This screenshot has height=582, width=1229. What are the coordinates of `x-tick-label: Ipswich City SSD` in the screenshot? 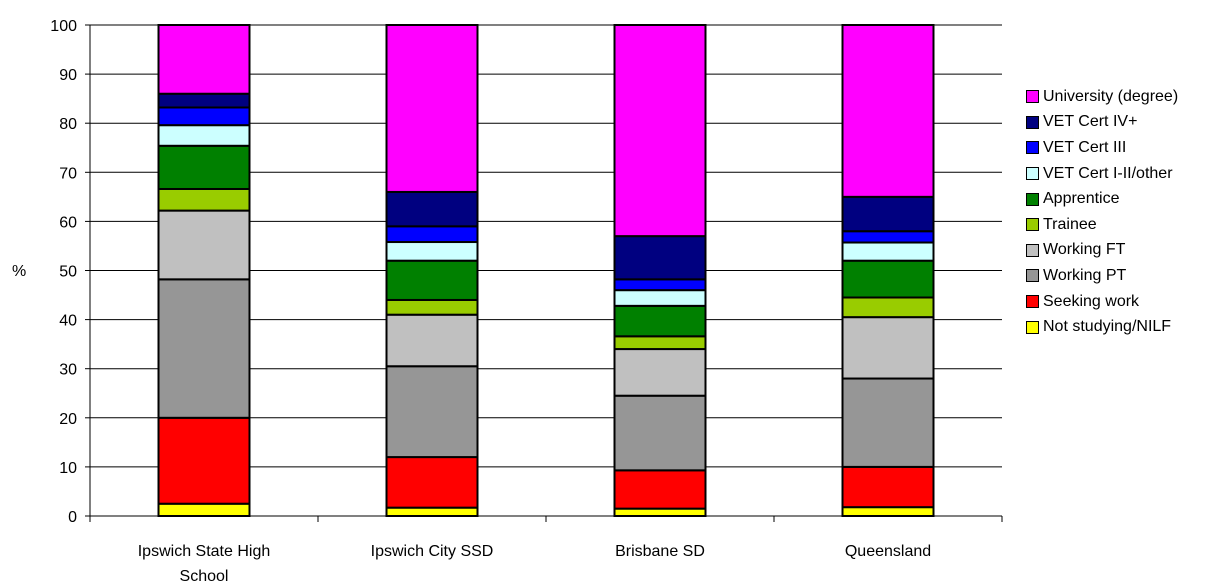 It's located at (432, 551).